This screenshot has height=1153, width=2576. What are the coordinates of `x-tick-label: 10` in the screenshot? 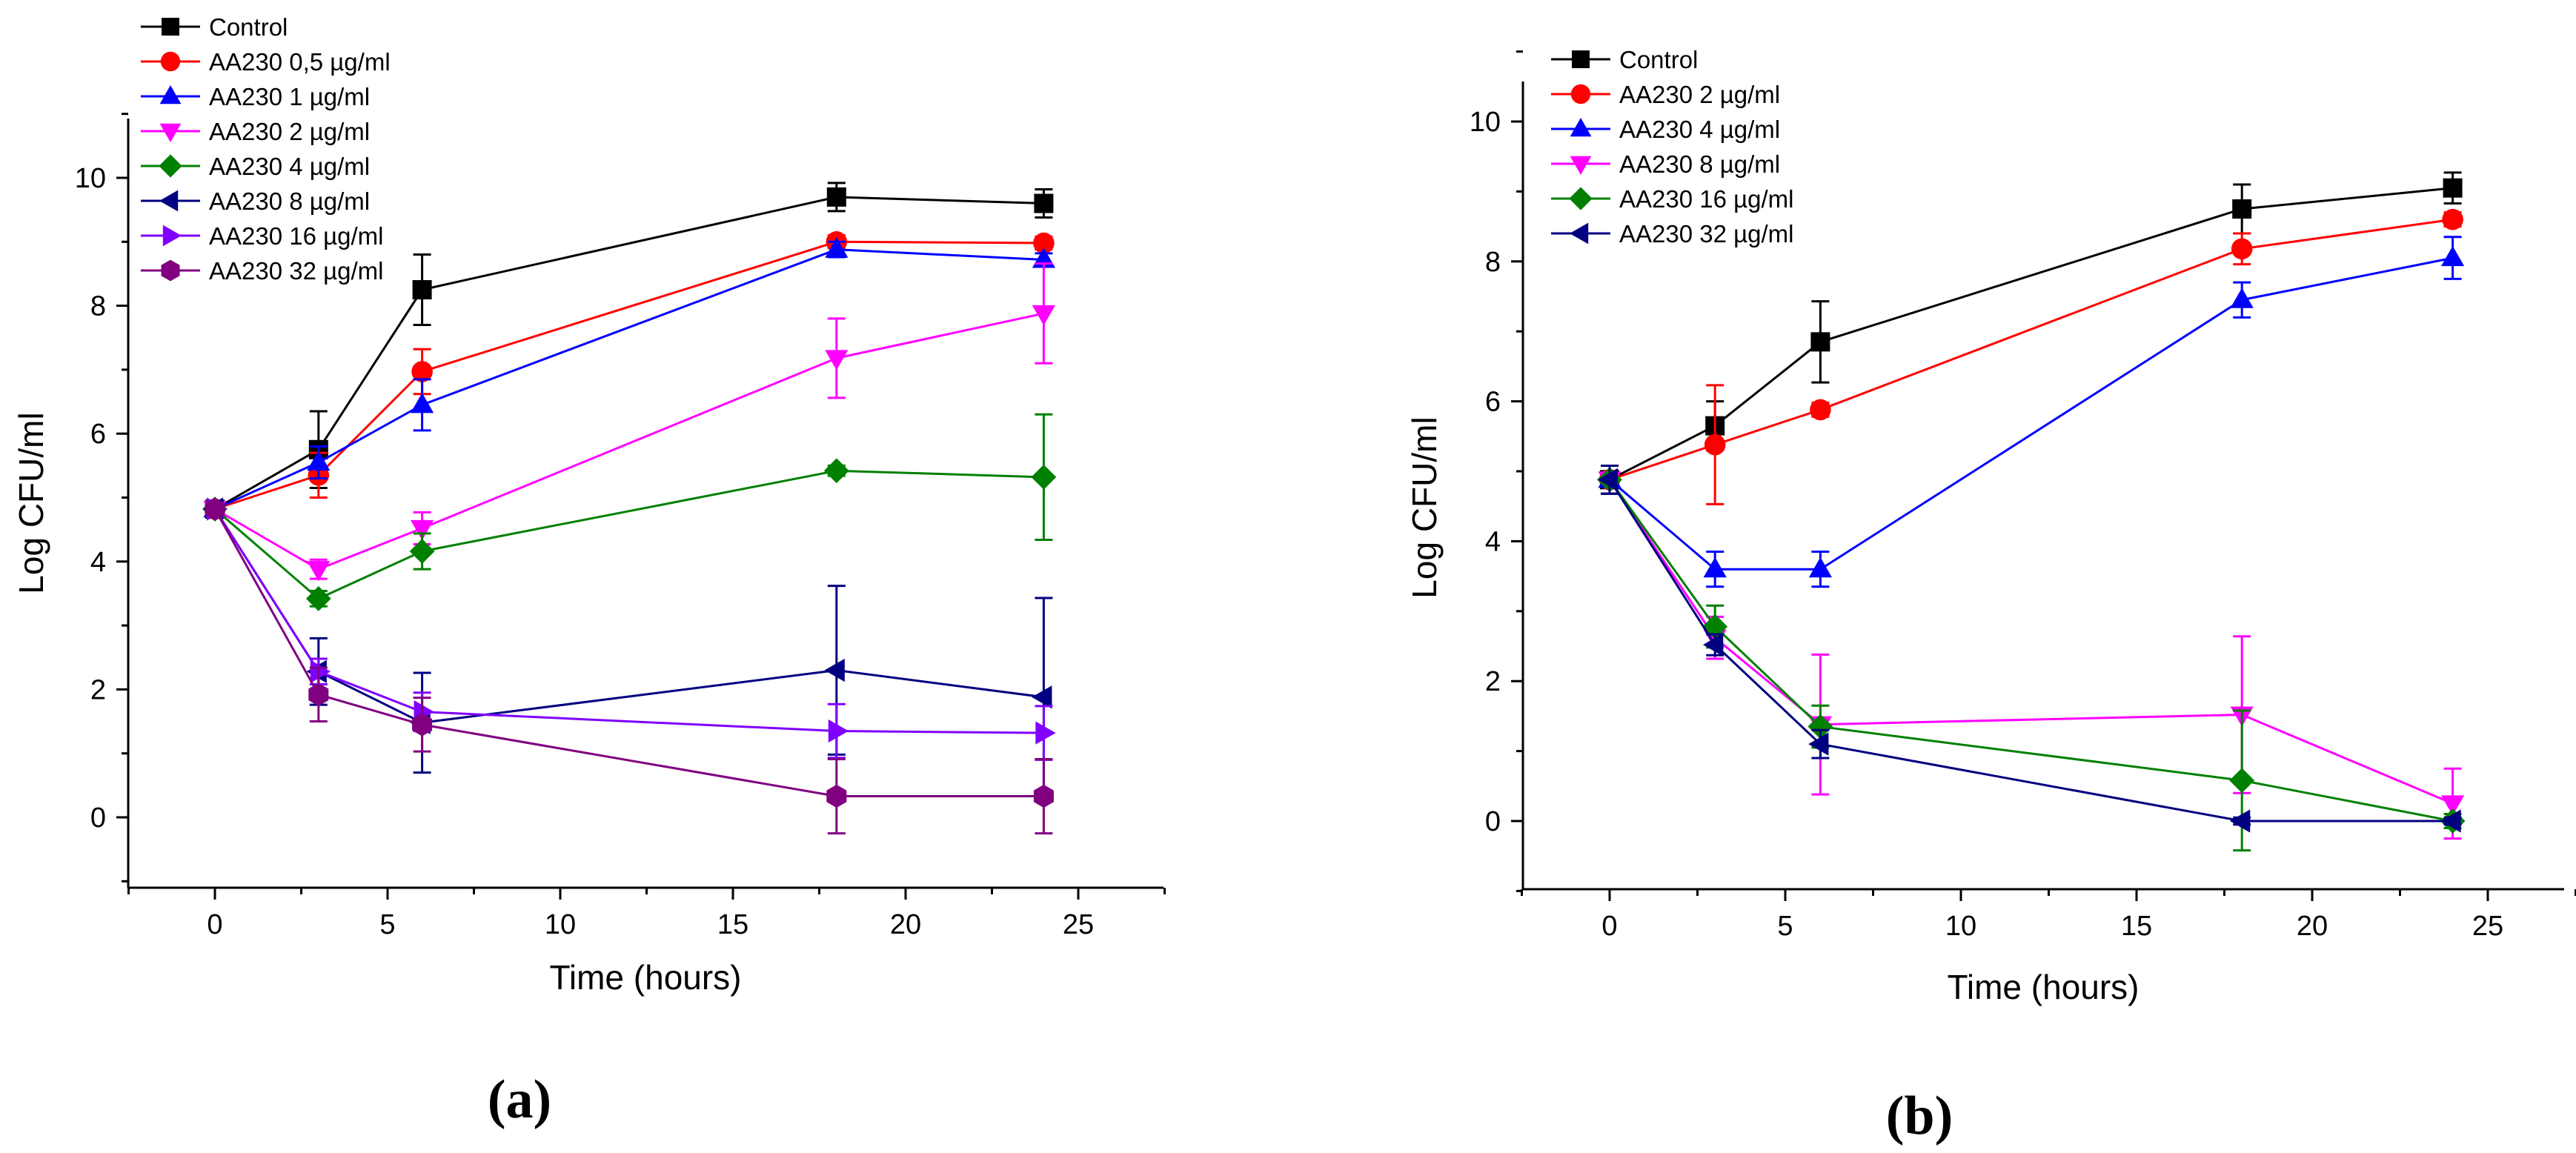 It's located at (560, 924).